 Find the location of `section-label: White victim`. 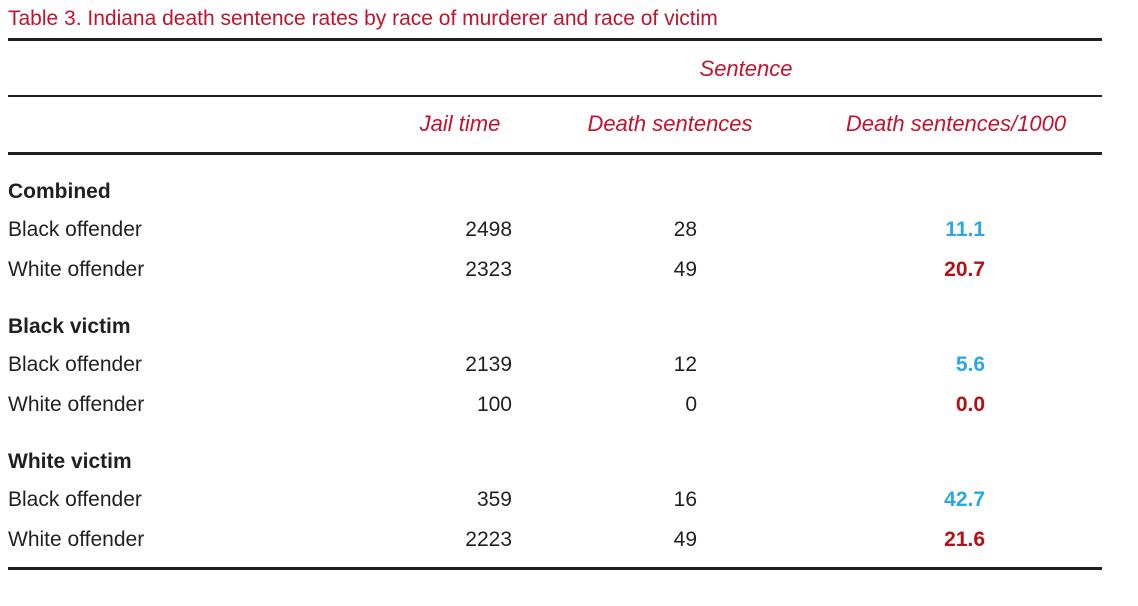

section-label: White victim is located at coordinates (70, 461).